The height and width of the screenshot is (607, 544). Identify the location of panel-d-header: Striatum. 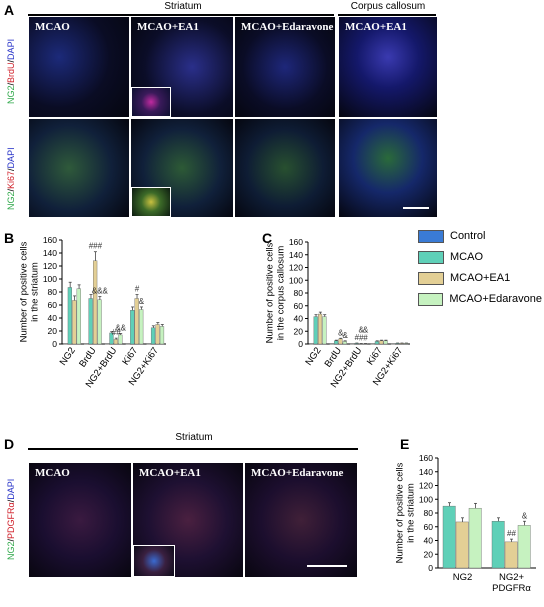
(194, 437).